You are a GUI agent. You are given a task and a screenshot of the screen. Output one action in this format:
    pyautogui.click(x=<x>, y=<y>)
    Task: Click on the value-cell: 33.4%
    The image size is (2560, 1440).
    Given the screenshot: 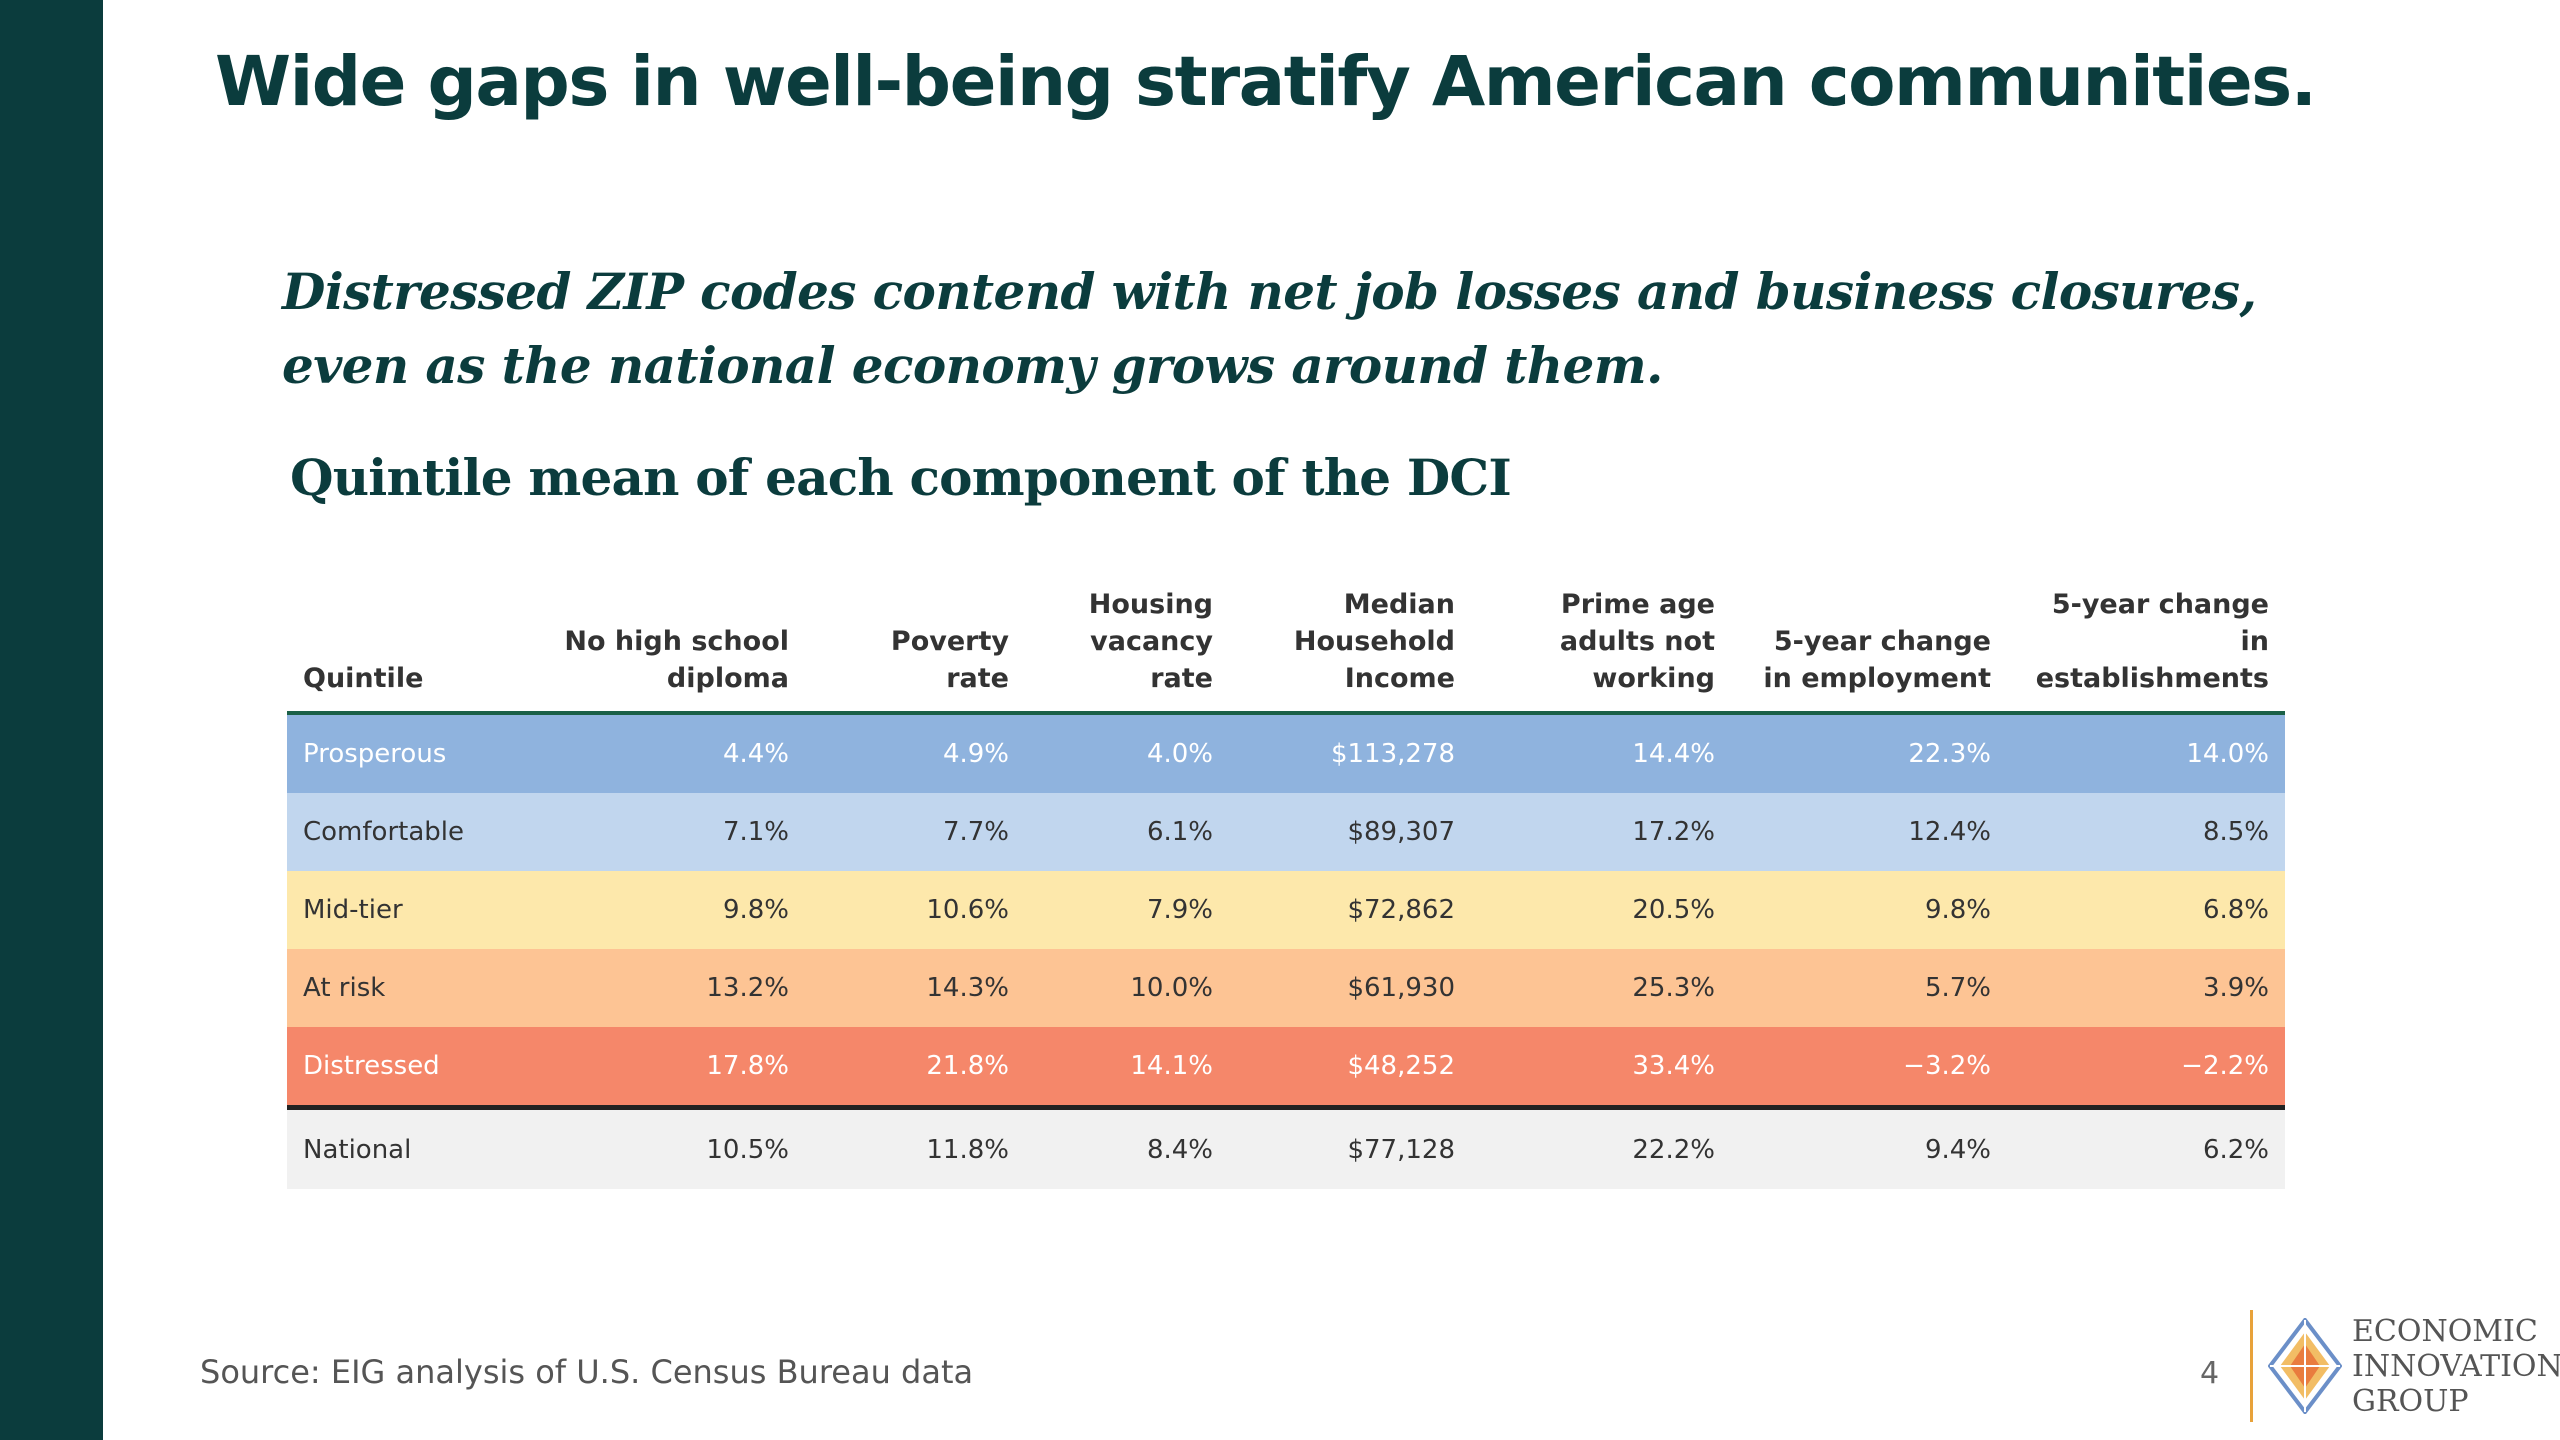 What is the action you would take?
    pyautogui.click(x=1673, y=1066)
    